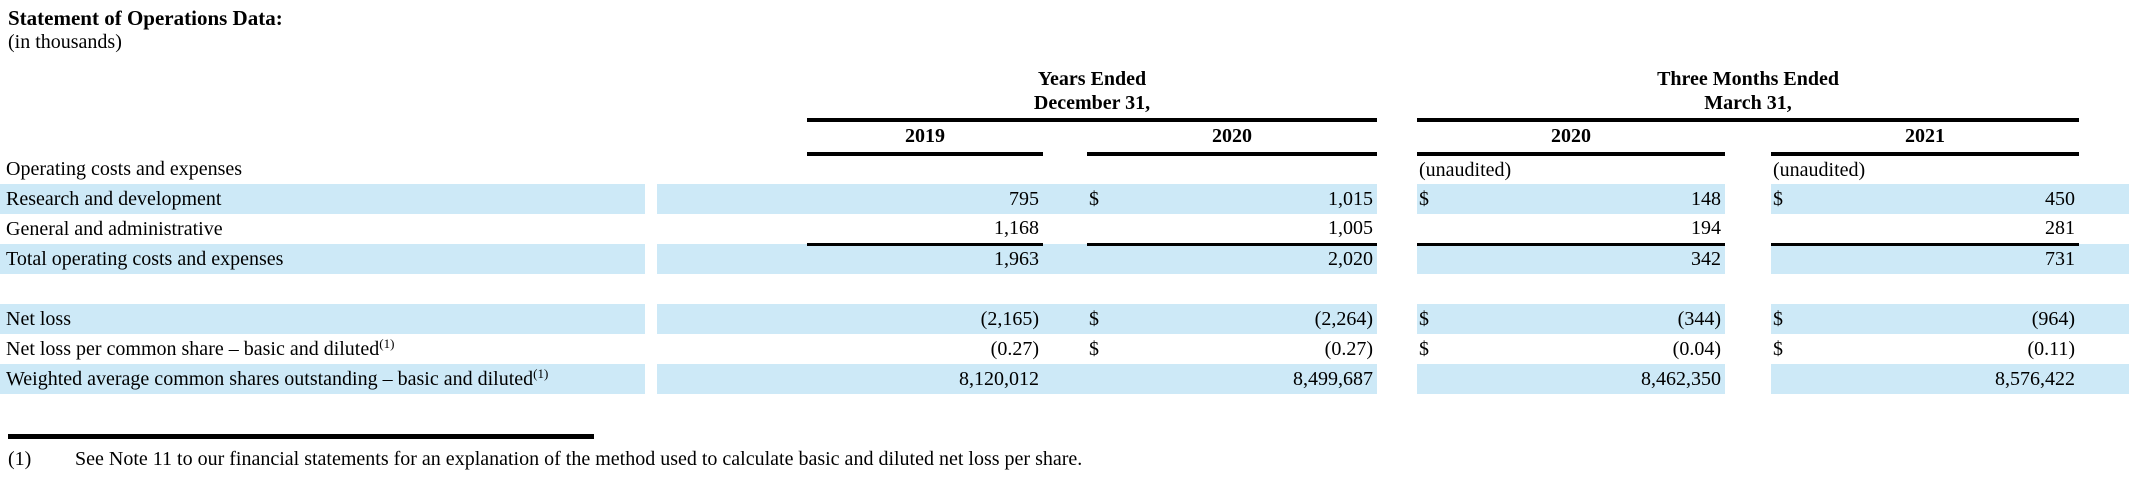 Image resolution: width=2129 pixels, height=477 pixels. What do you see at coordinates (1596, 199) in the screenshot?
I see `value-2020-q1: 148` at bounding box center [1596, 199].